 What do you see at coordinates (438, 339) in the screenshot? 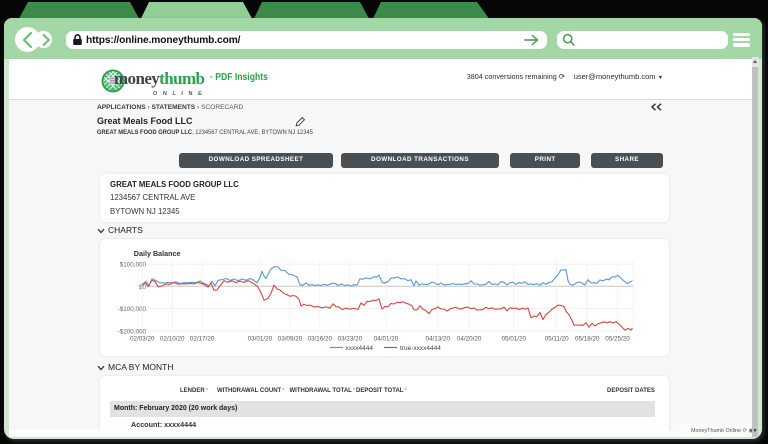
I see `svg-text: 04/13/20` at bounding box center [438, 339].